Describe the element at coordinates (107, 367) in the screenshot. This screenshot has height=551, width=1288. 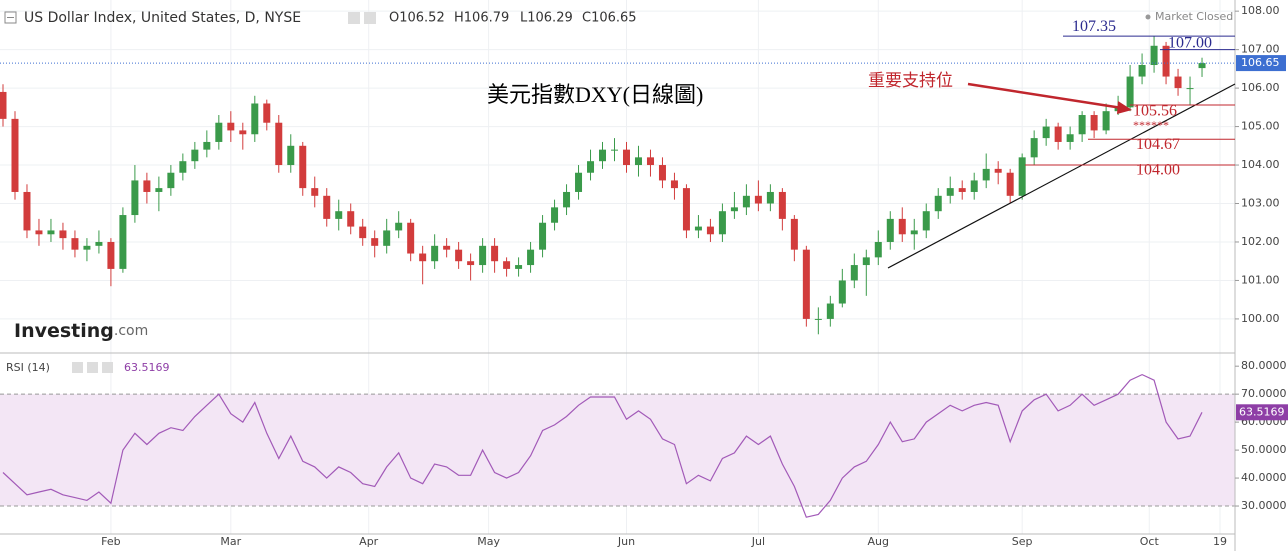
I see `rsi-close-icon` at that location.